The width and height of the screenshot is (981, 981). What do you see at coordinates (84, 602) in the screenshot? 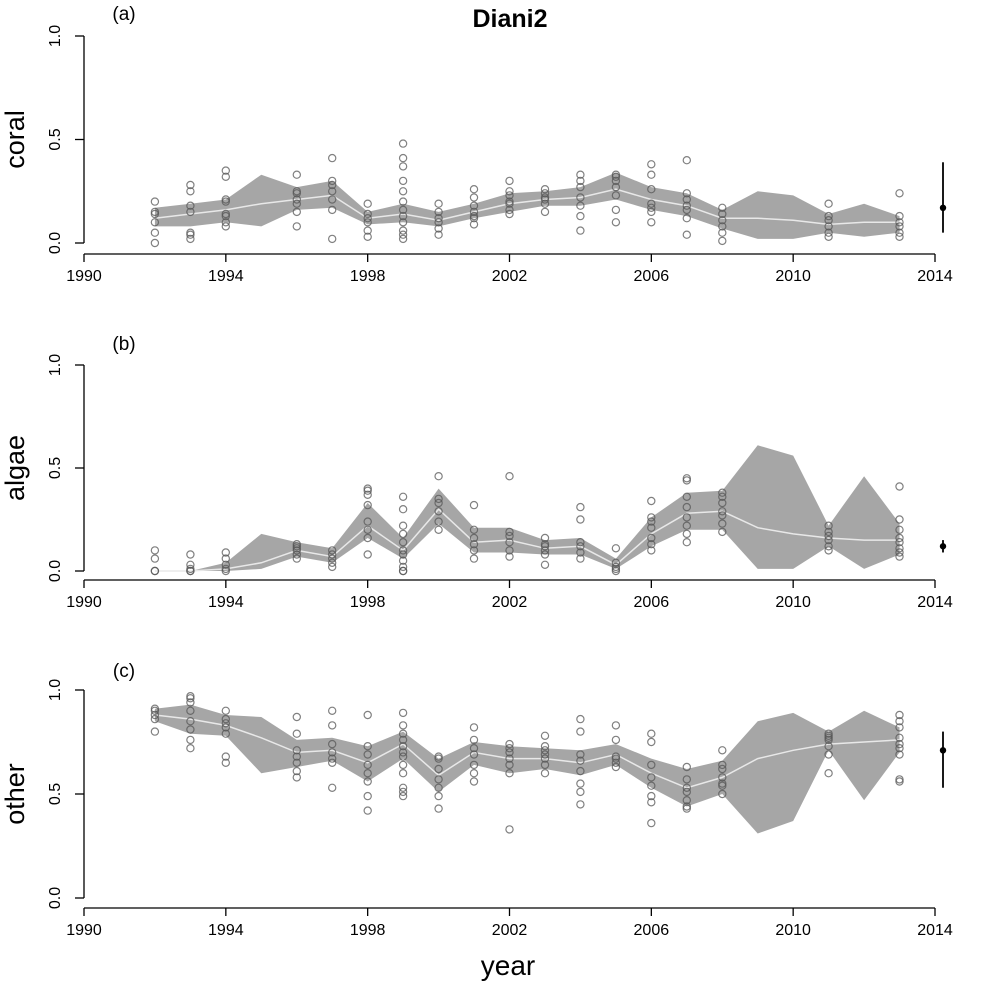
I see `x-tick-label: 1990` at bounding box center [84, 602].